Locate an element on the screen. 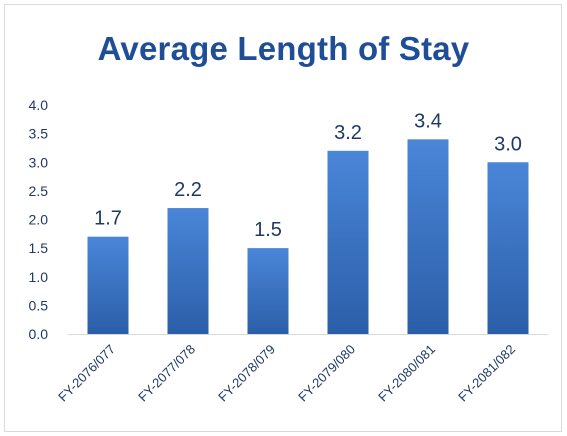 Image resolution: width=567 pixels, height=436 pixels. data-label: 1.7 is located at coordinates (108, 219).